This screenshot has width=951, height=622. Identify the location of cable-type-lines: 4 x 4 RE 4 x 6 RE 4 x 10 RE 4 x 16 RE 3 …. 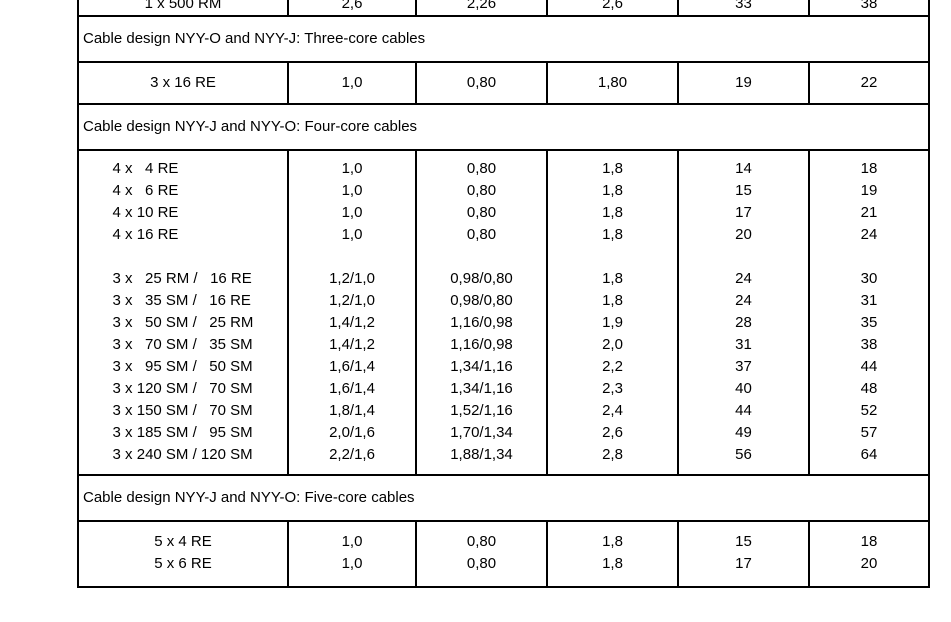
(183, 311).